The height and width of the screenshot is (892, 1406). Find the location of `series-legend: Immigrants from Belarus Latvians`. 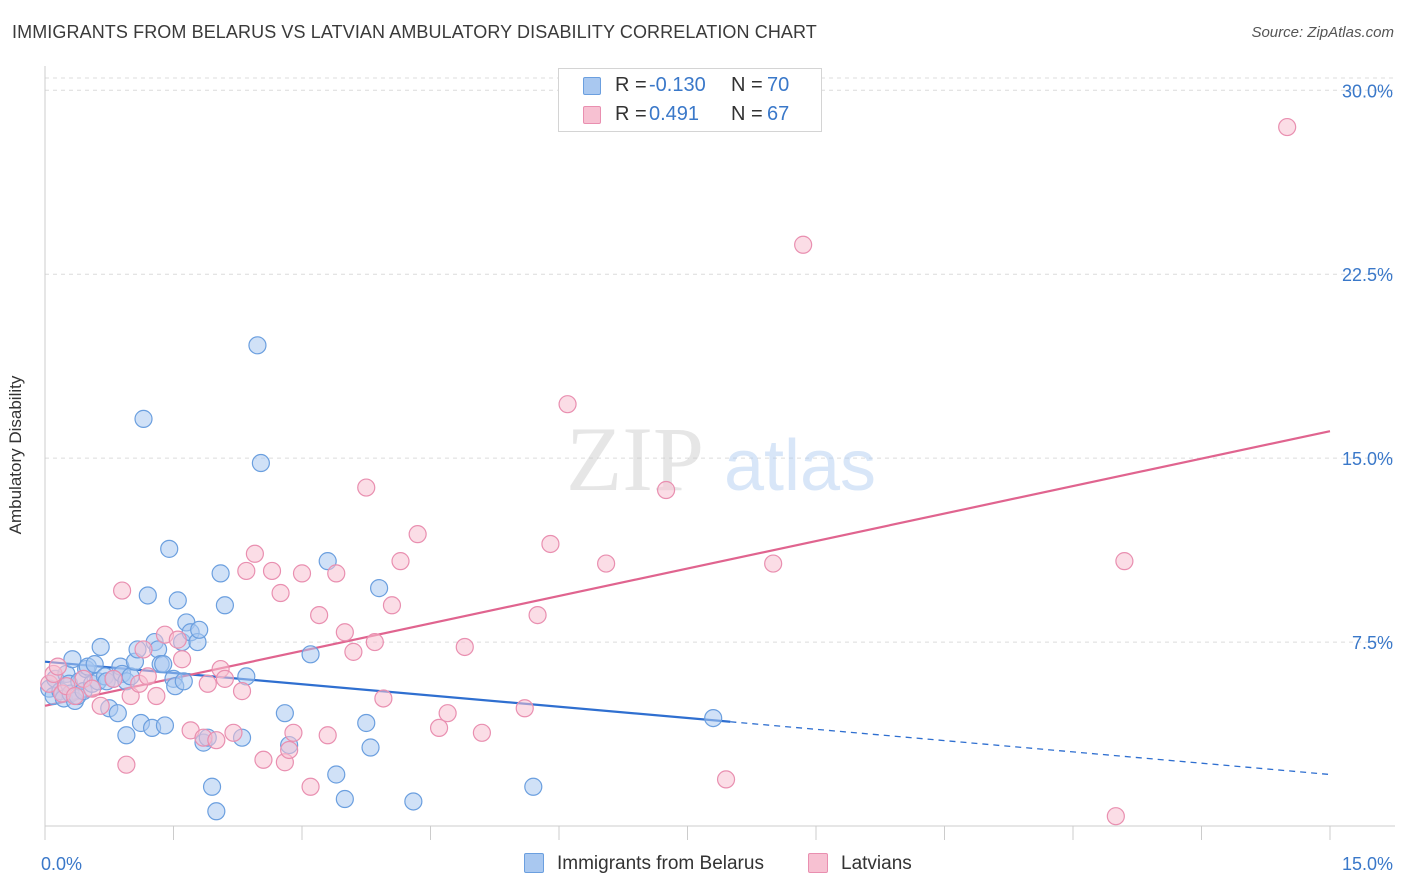

series-legend: Immigrants from Belarus Latvians is located at coordinates (703, 864).